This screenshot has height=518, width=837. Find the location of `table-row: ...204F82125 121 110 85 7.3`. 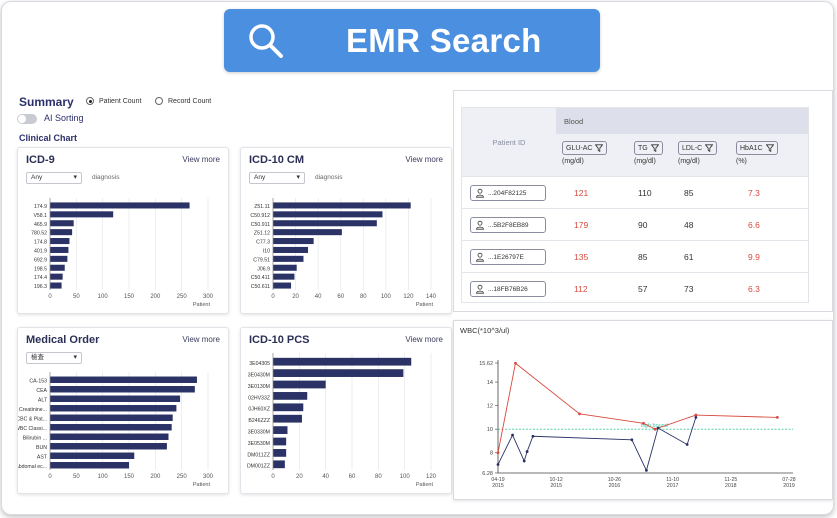

table-row: ...204F82125 121 110 85 7.3 is located at coordinates (635, 192).